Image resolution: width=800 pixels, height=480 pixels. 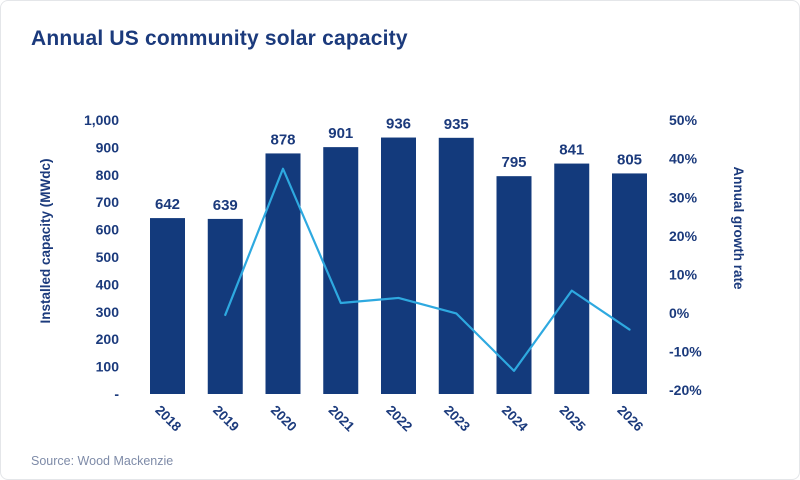 What do you see at coordinates (168, 419) in the screenshot?
I see `x-axis-tick-label: 2018` at bounding box center [168, 419].